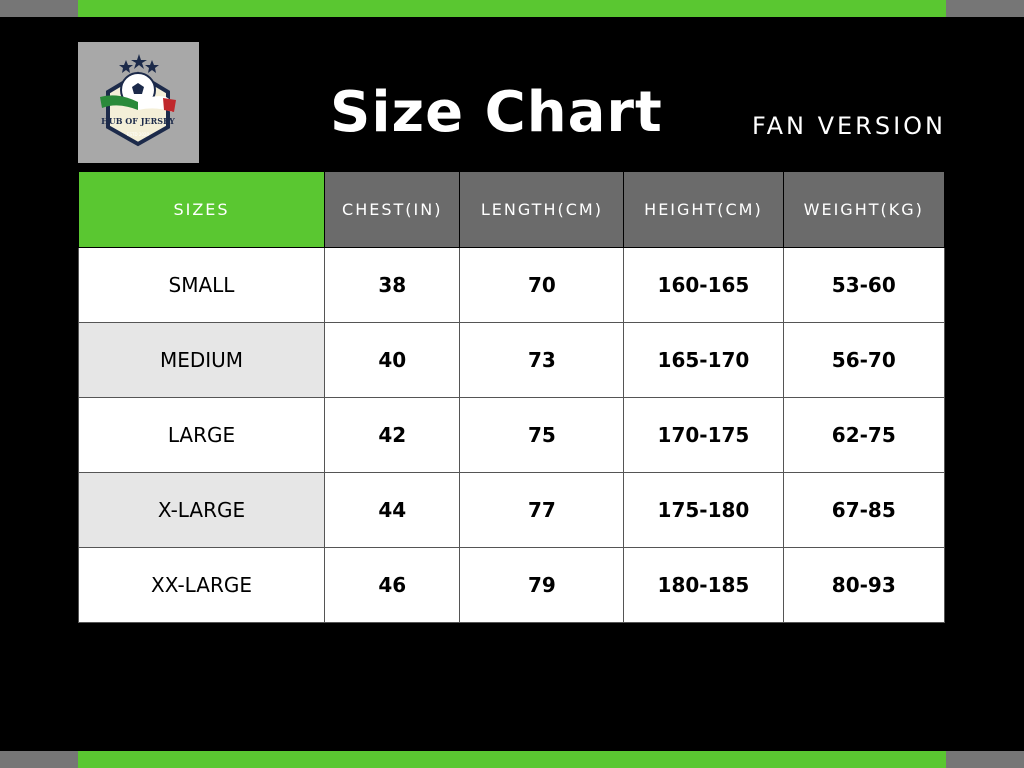  I want to click on logo-text: HUB OF JERSEY, so click(138, 121).